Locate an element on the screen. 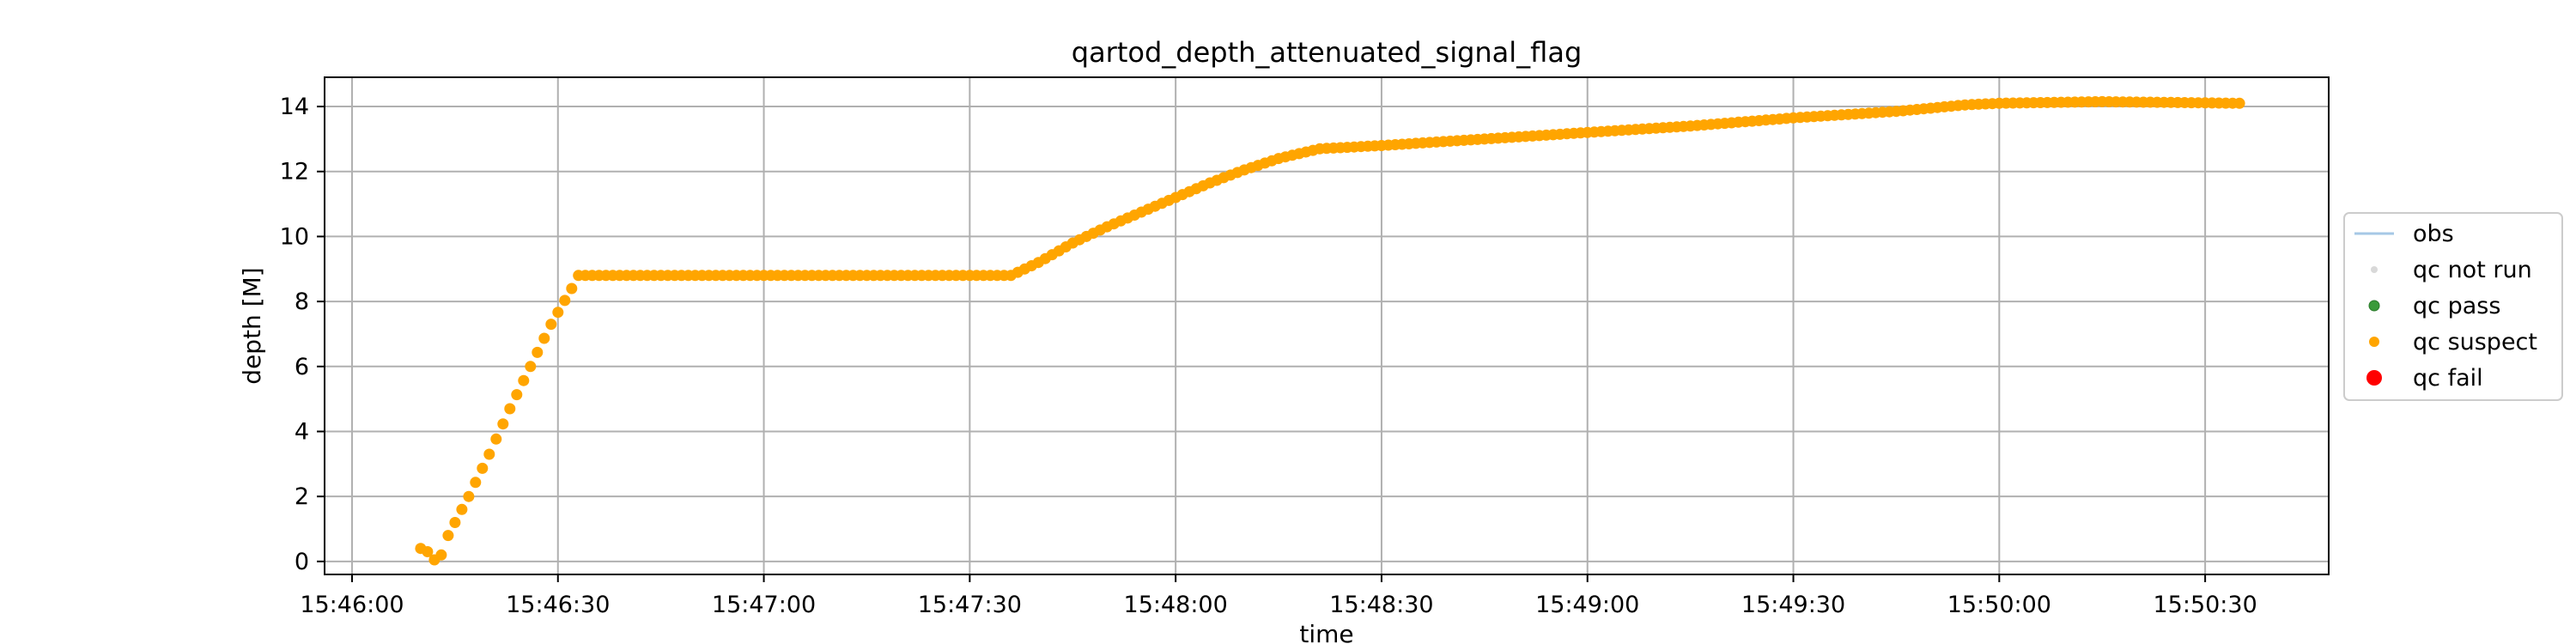  y-tick-label: 10 is located at coordinates (294, 237).